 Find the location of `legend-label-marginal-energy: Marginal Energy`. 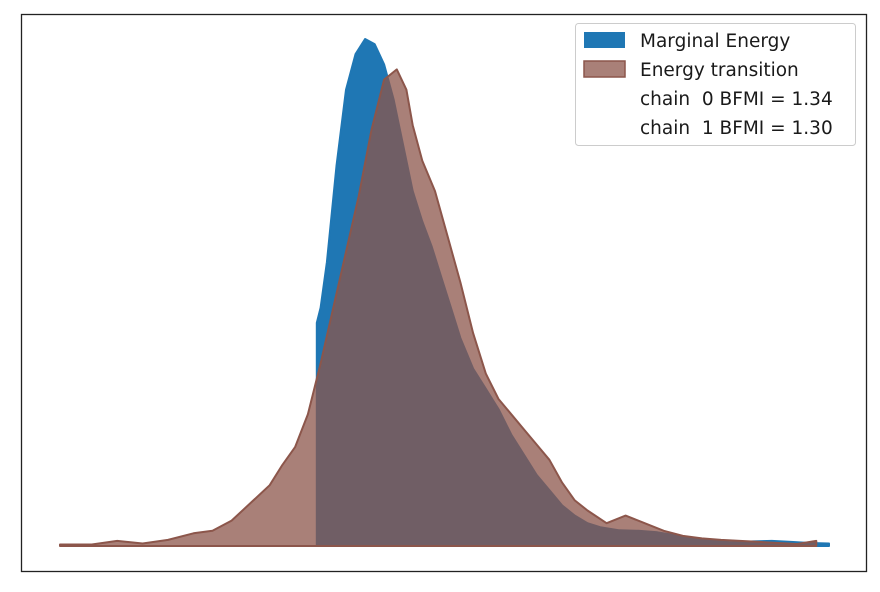

legend-label-marginal-energy: Marginal Energy is located at coordinates (715, 41).